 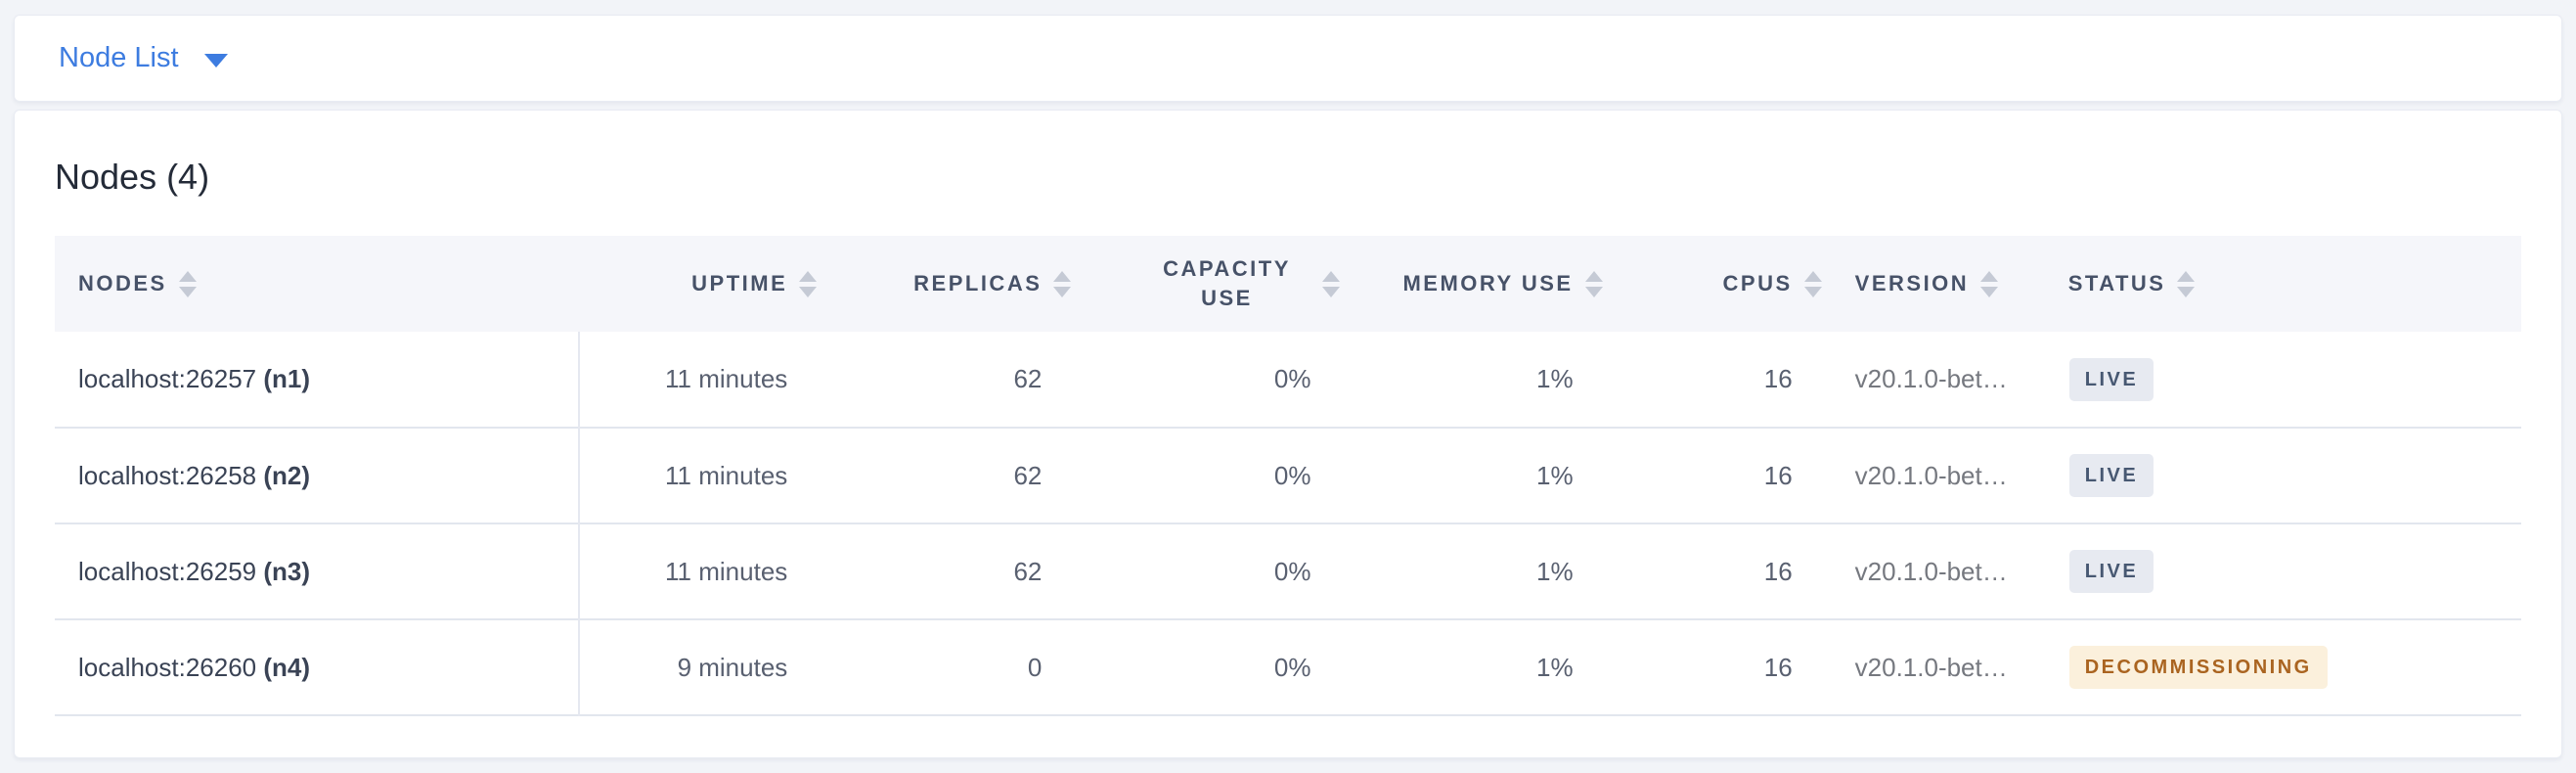 I want to click on caret-down-icon, so click(x=215, y=61).